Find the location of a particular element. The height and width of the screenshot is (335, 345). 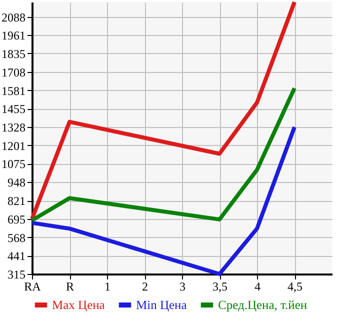

x-tick-label: 4 is located at coordinates (257, 287).